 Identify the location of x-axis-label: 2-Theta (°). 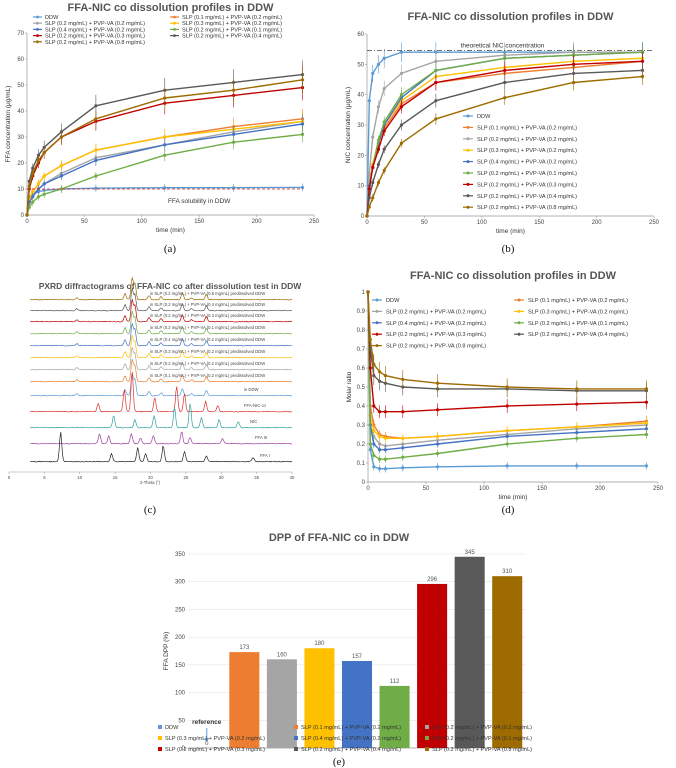
(150, 482).